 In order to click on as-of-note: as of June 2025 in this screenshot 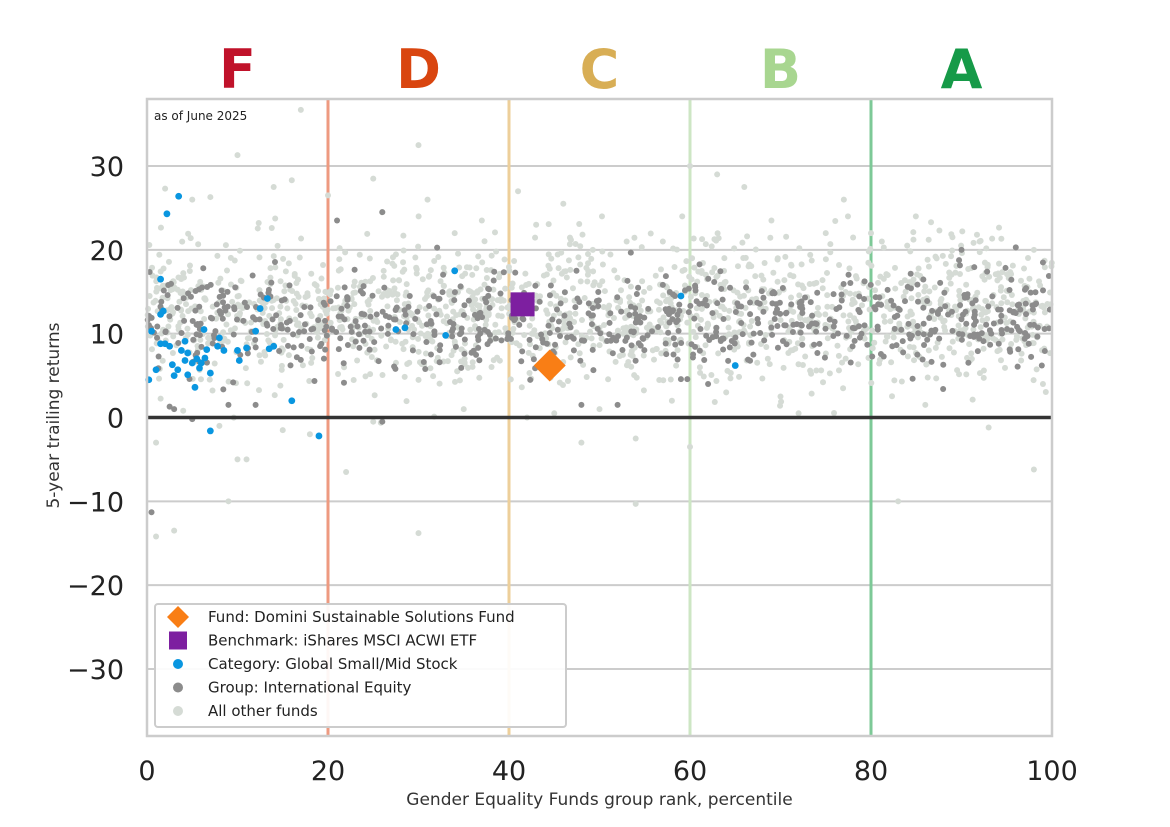, I will do `click(200, 116)`.